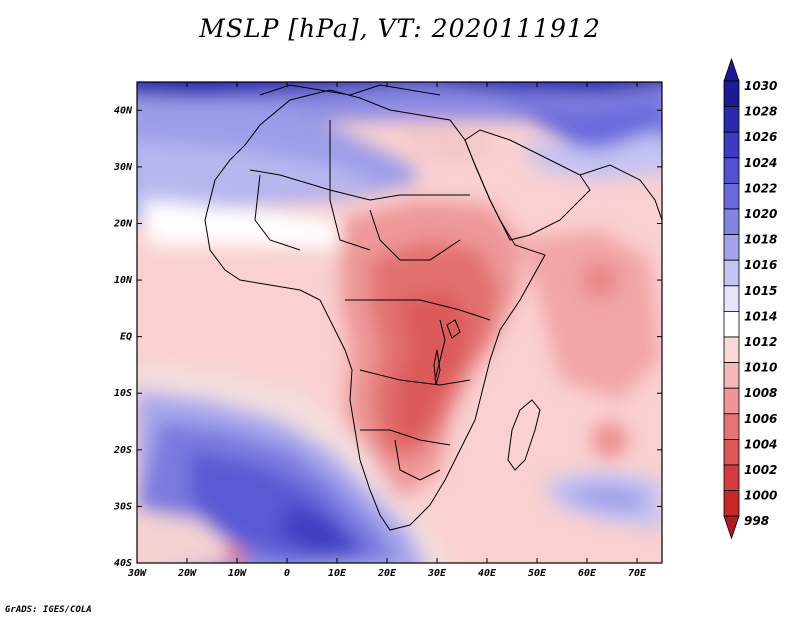 Image resolution: width=800 pixels, height=618 pixels. Describe the element at coordinates (756, 521) in the screenshot. I see `colorbar-label: 998` at that location.